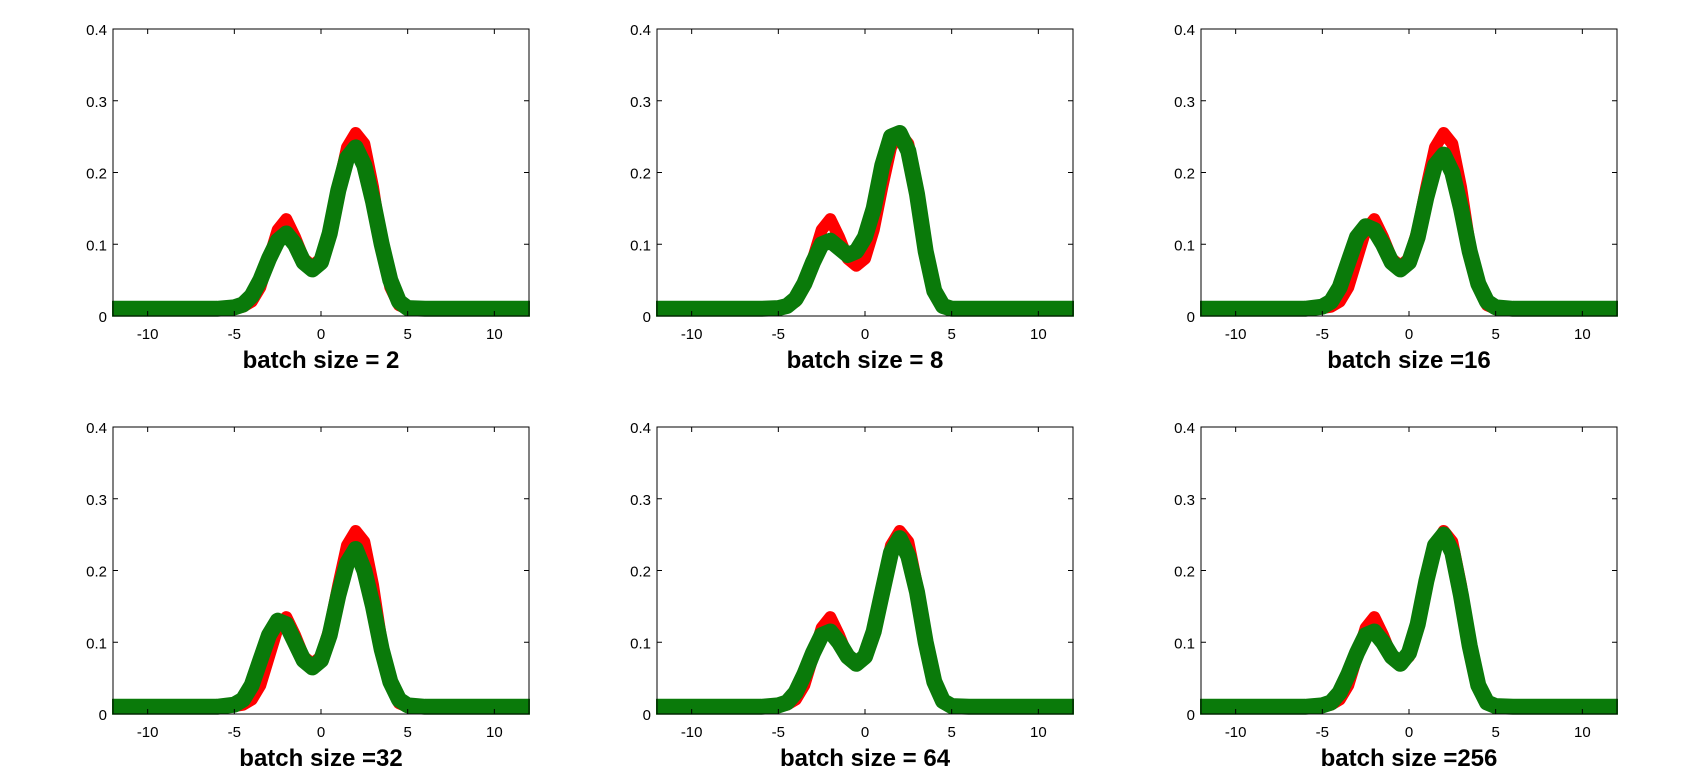 The width and height of the screenshot is (1707, 774). I want to click on chart-panel-6: -10 -5 0 5 10 0 0.1 0.2 0.3 0.4 batch size =256, so click(1409, 589).